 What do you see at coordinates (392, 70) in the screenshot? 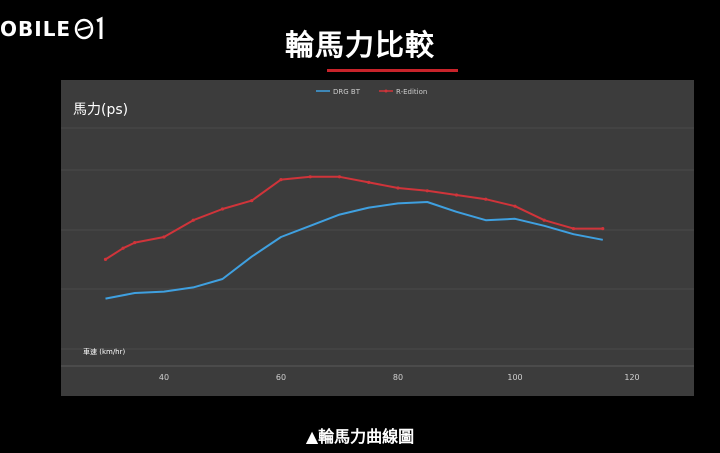
I see `title-underline` at bounding box center [392, 70].